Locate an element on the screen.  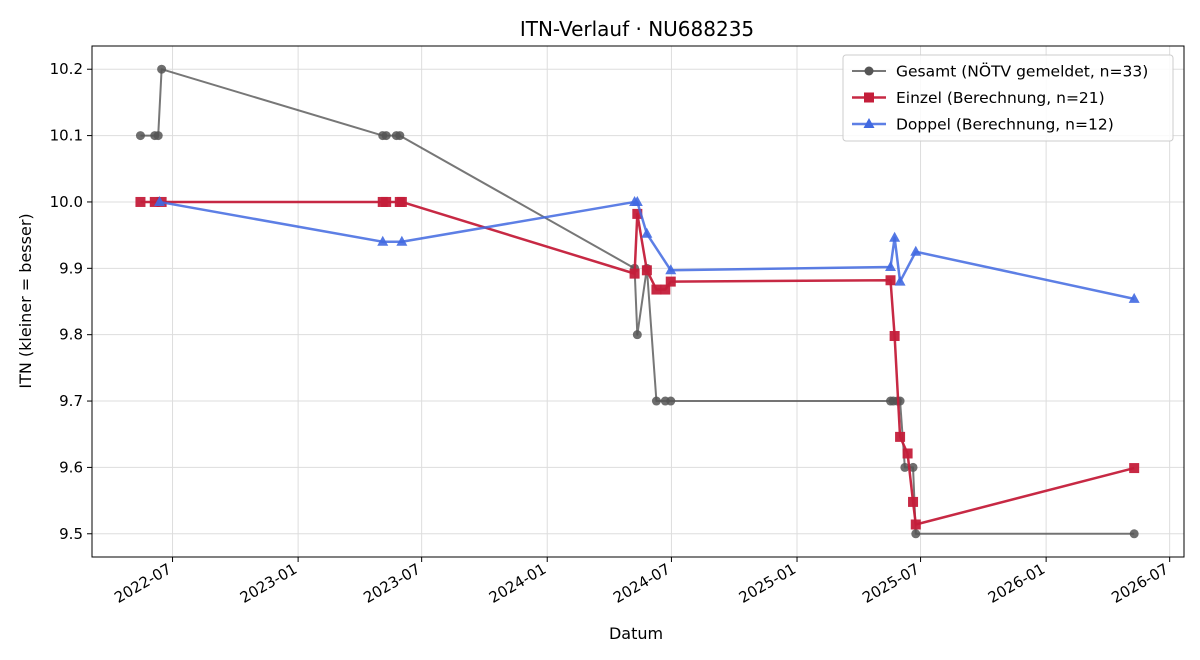
x-axis-label: Datum is located at coordinates (636, 633).